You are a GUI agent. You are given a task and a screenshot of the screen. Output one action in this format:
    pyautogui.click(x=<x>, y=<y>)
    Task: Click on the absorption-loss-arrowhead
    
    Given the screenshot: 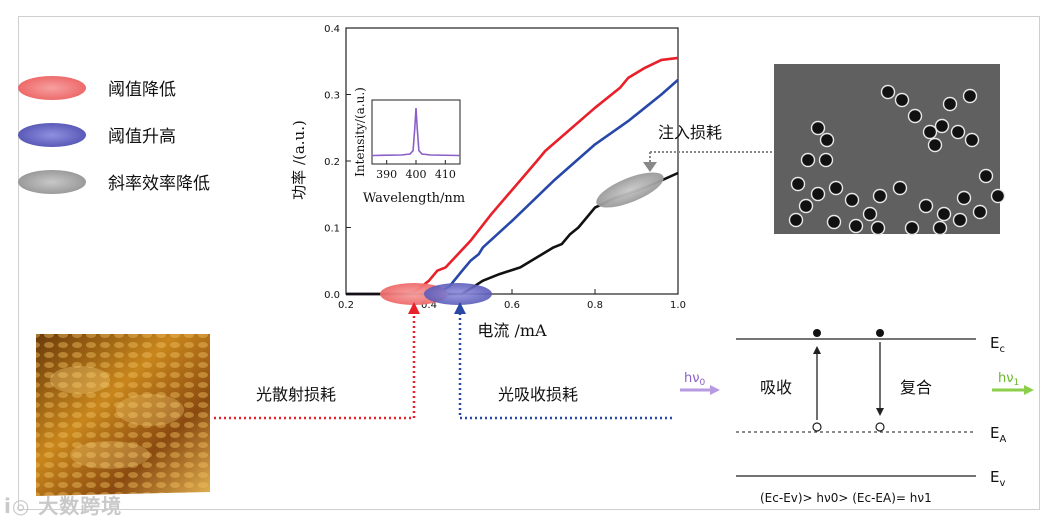 What is the action you would take?
    pyautogui.click(x=460, y=308)
    